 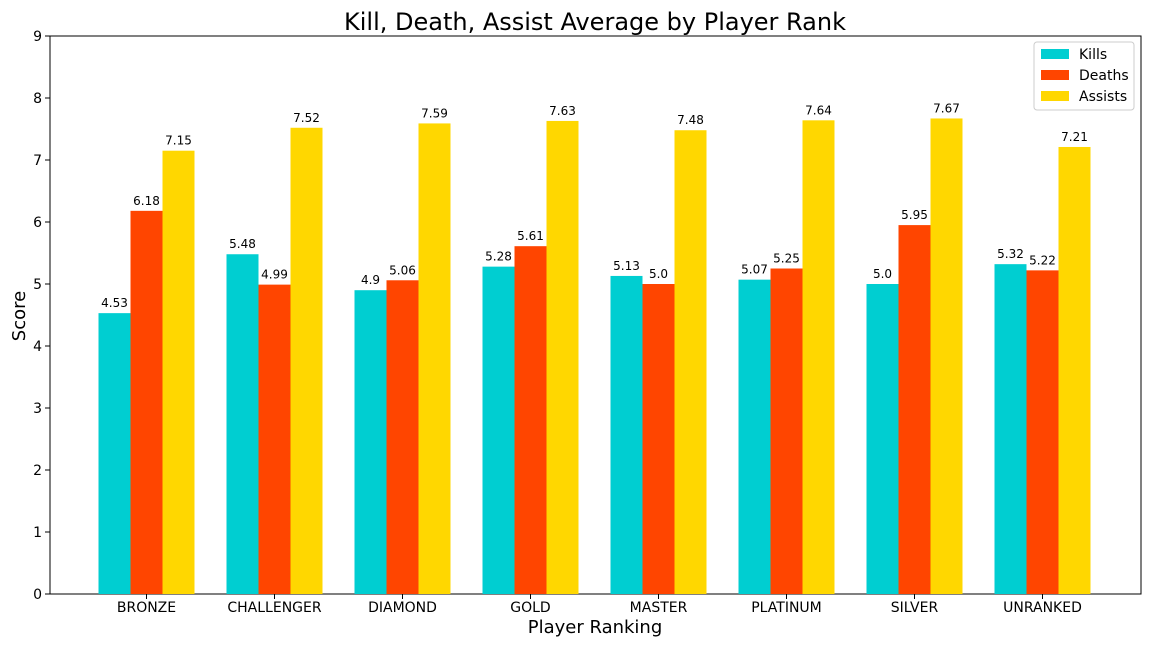 I want to click on legend-label-deaths: Deaths, so click(x=1104, y=76).